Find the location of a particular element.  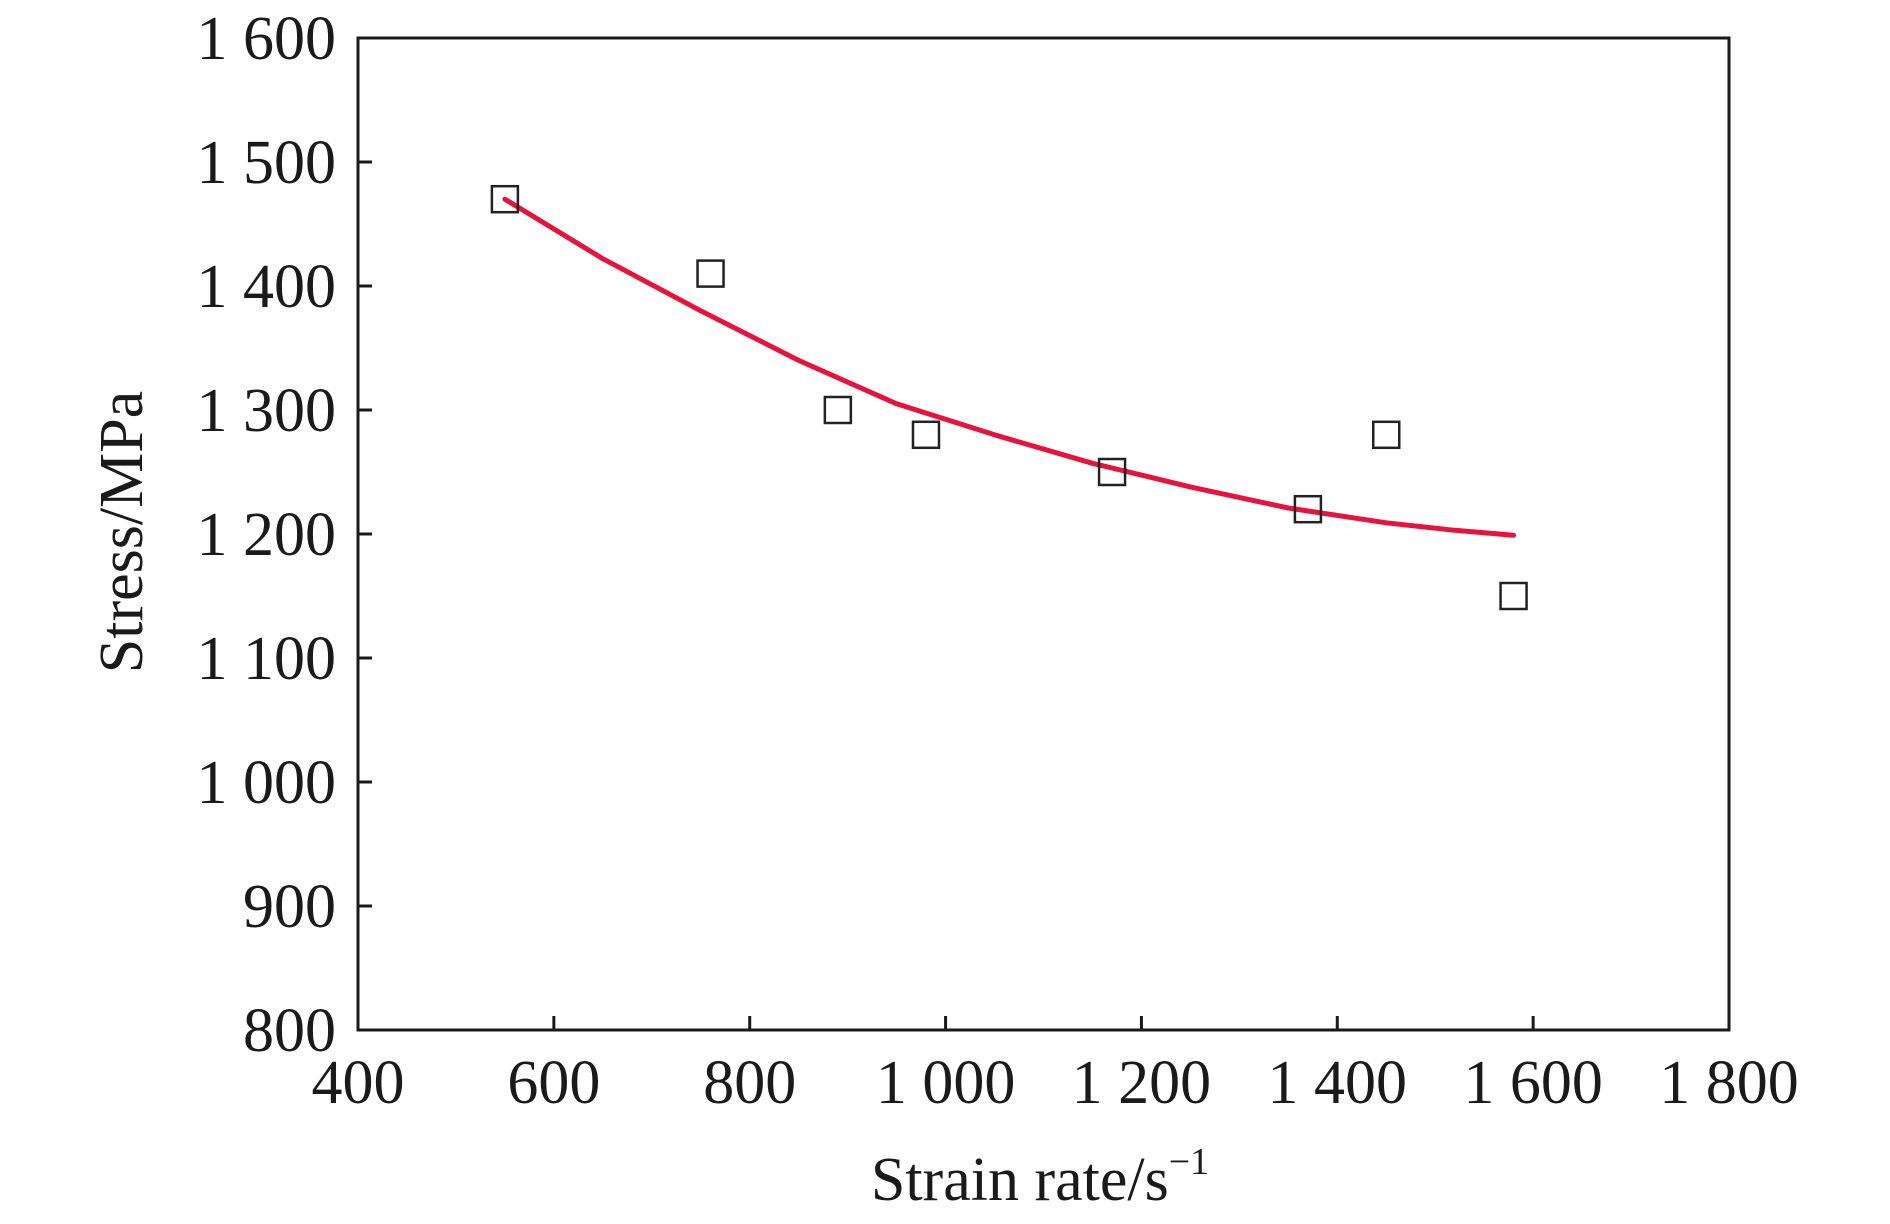

y-tick-label: 1 500 is located at coordinates (267, 163).